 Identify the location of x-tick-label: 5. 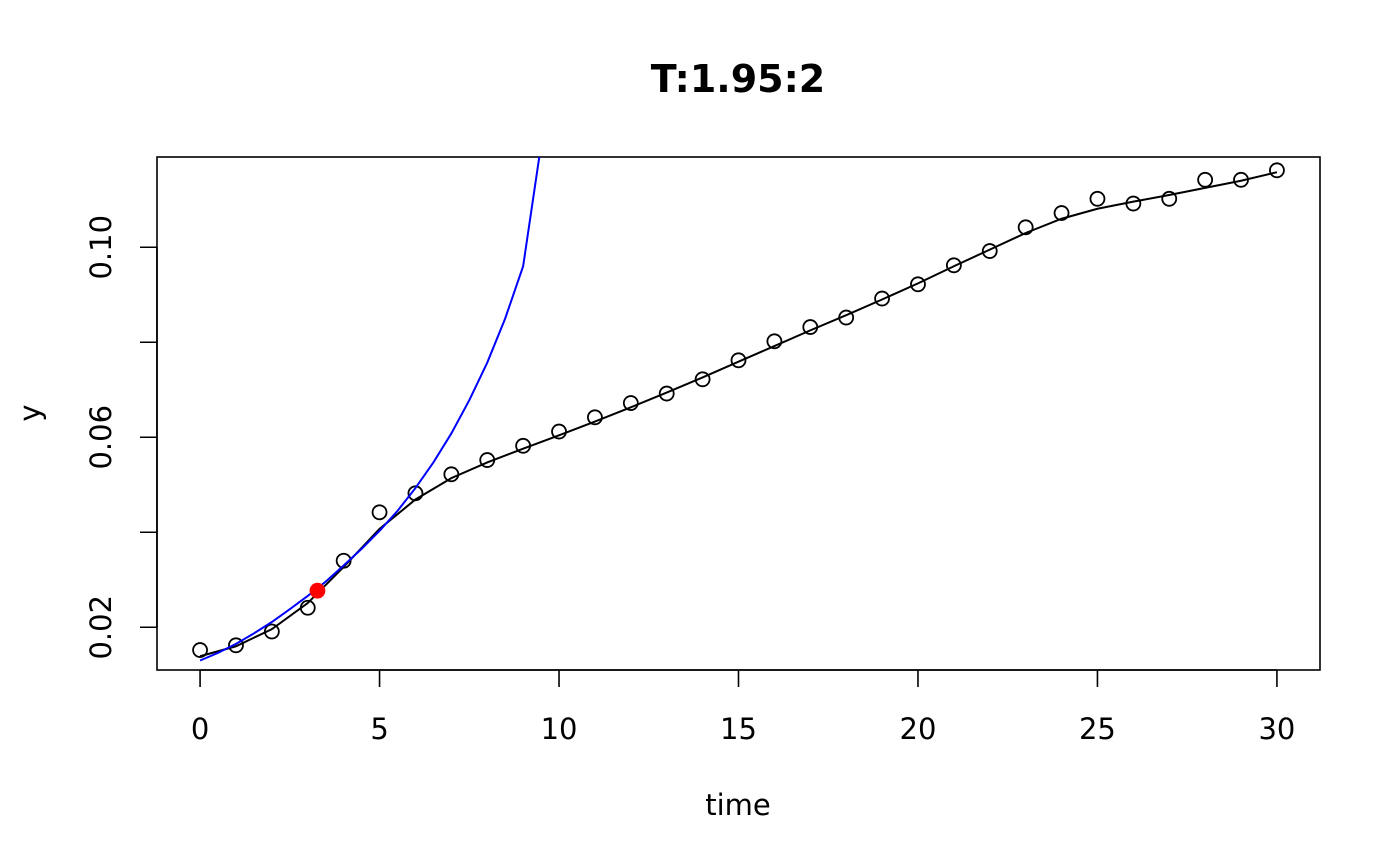
(379, 729).